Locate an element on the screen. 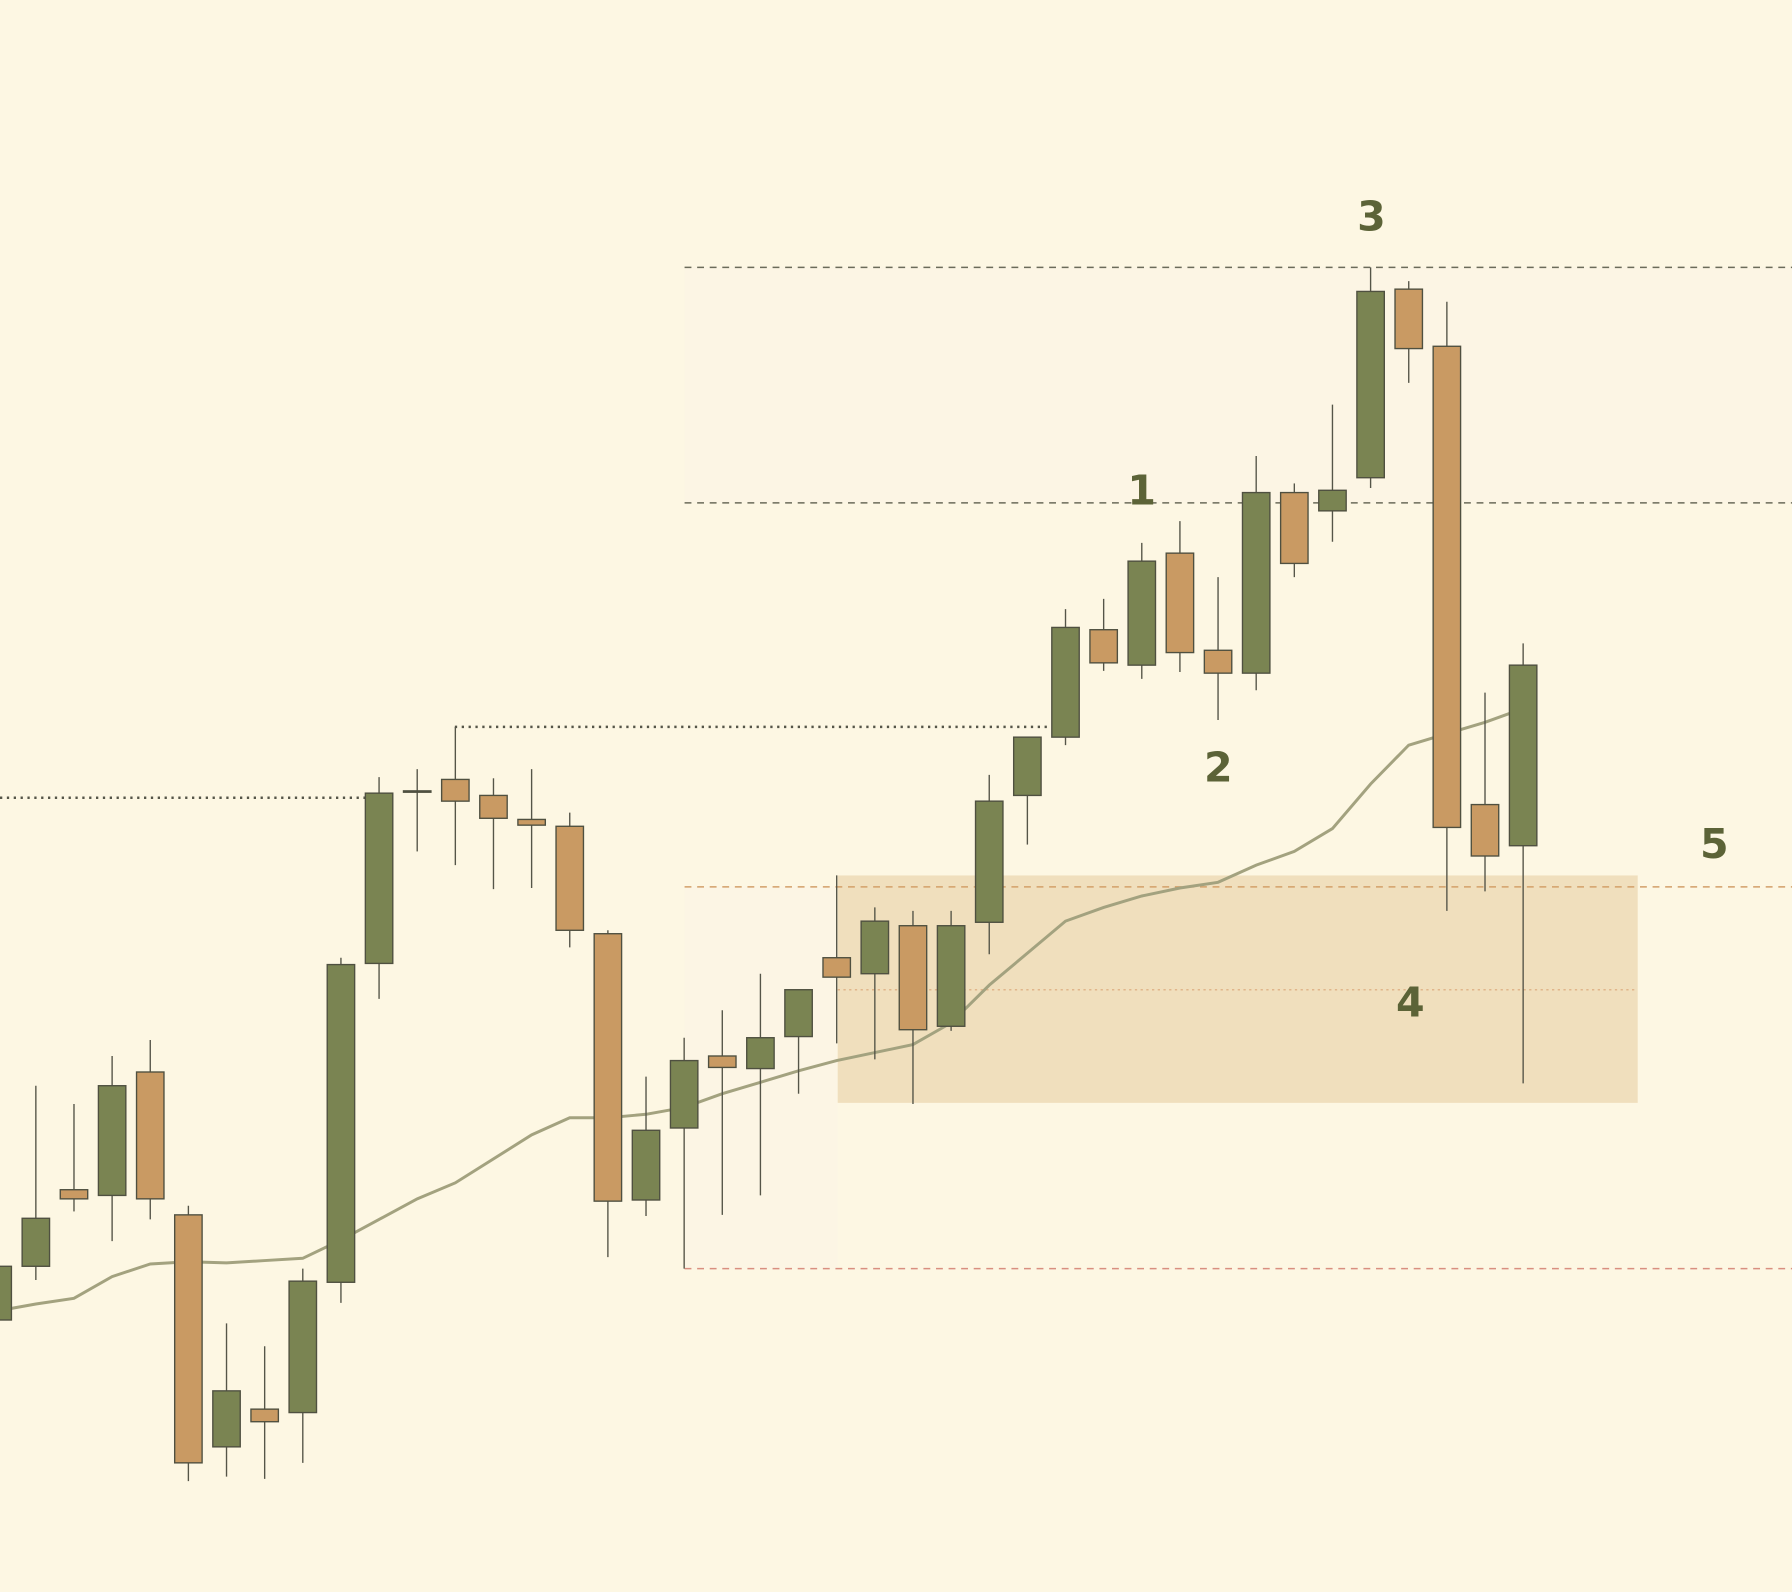  annotation: 3 is located at coordinates (1371, 216).